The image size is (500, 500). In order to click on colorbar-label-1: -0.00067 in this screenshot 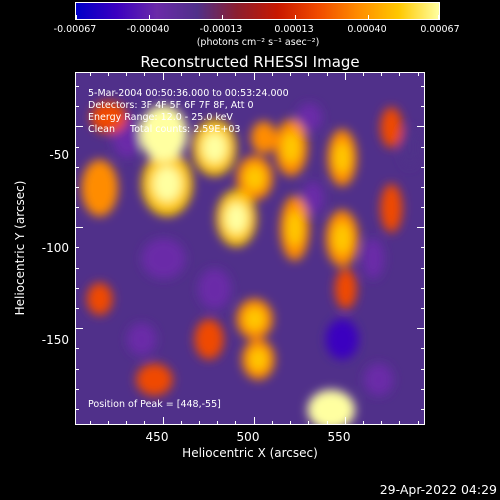, I will do `click(75, 29)`.